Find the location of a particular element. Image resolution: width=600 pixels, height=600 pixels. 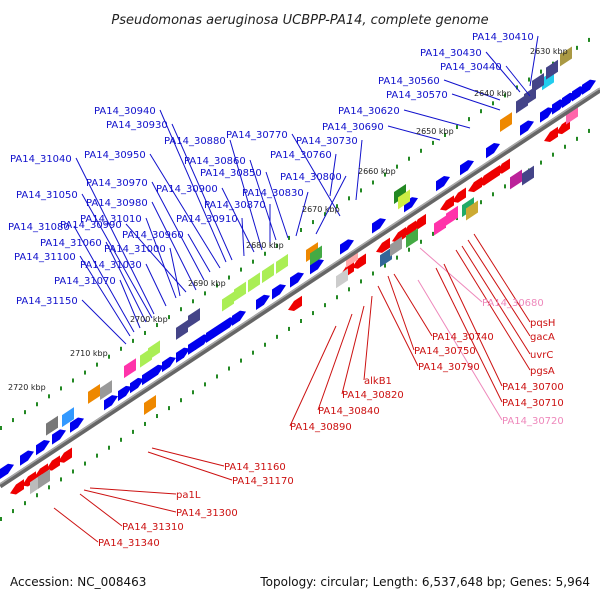

forward-gene-label: PA14_31030 is located at coordinates (111, 265).